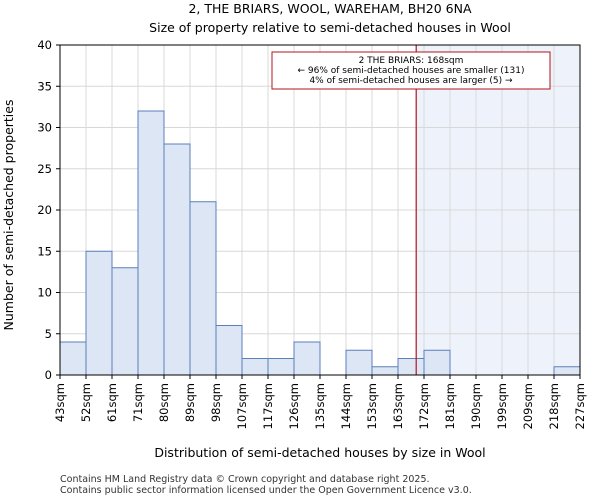 This screenshot has height=500, width=600. Describe the element at coordinates (44, 169) in the screenshot. I see `y-tick-label-25: 25` at that location.